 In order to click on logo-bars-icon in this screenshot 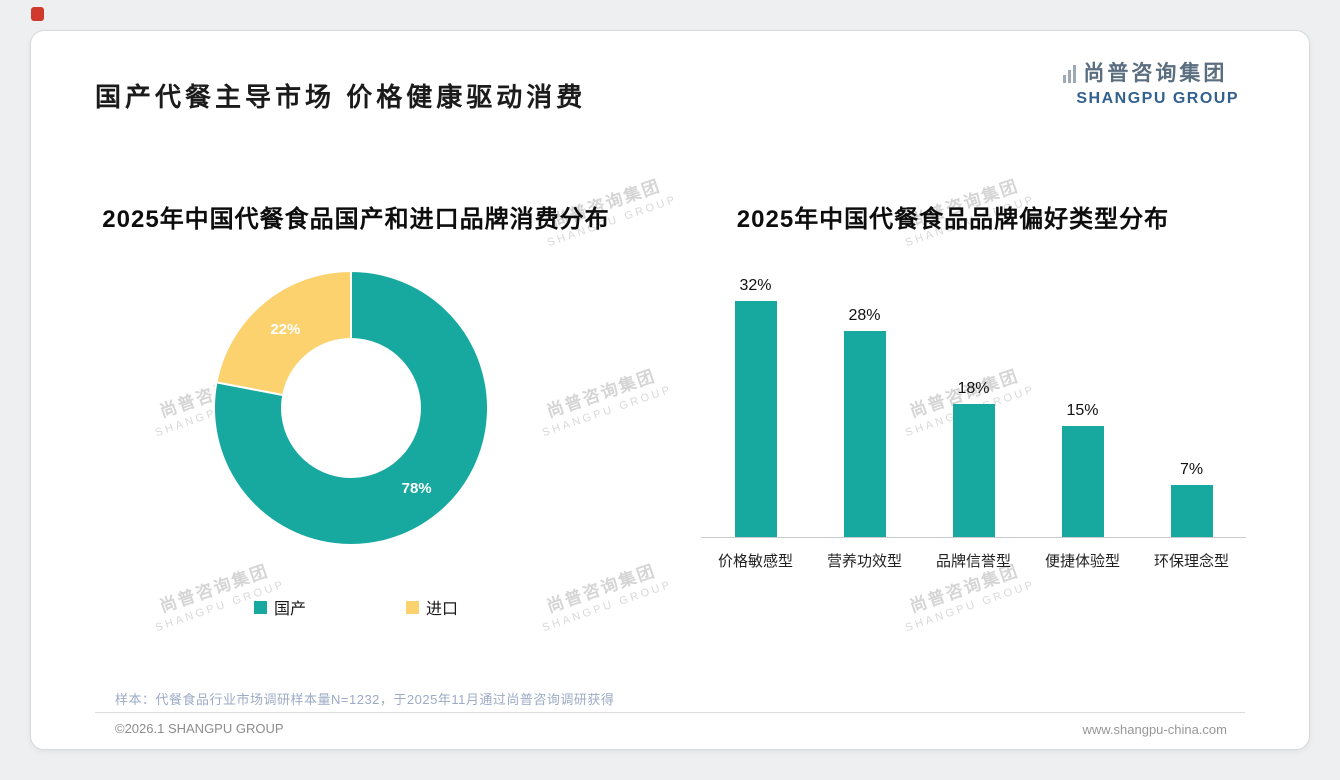, I will do `click(1070, 76)`.